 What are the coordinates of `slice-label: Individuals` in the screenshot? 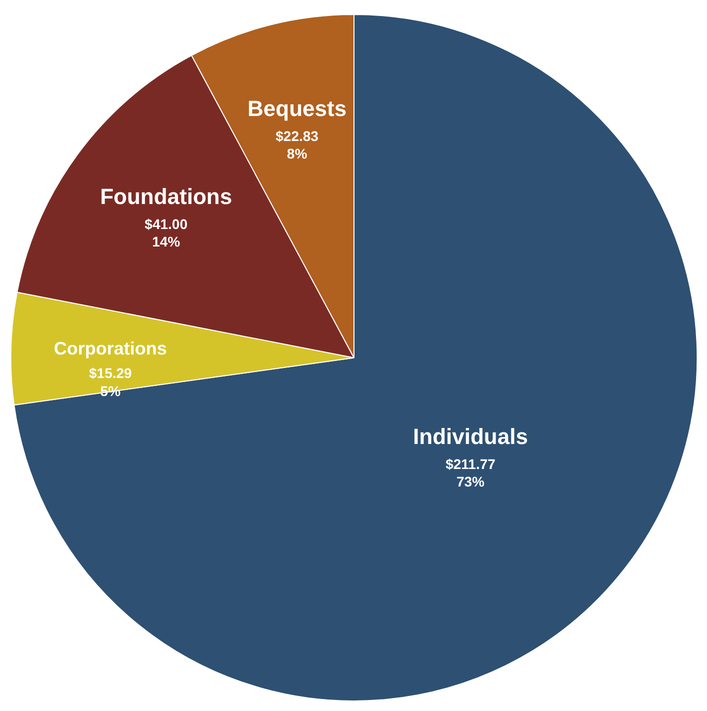 It's located at (470, 436).